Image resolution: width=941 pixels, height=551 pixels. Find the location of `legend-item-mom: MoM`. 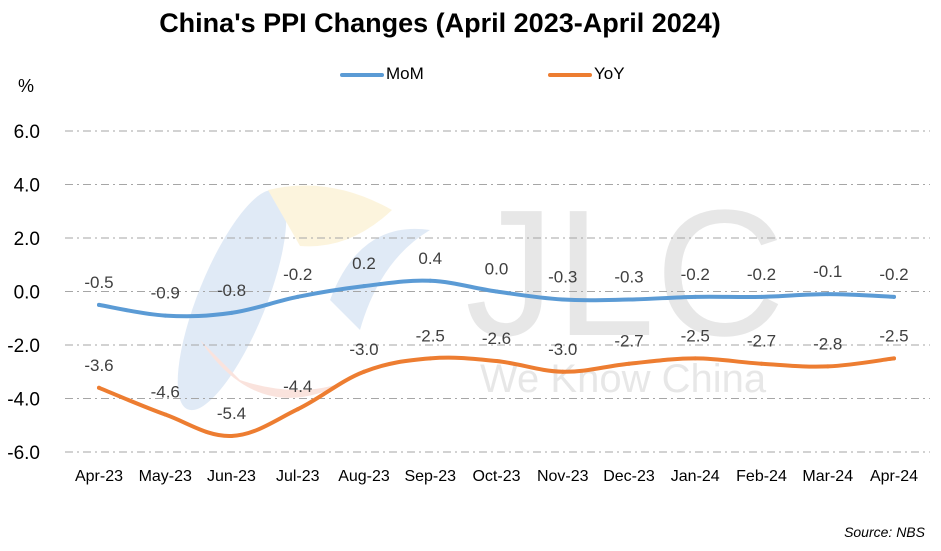

legend-item-mom: MoM is located at coordinates (382, 74).